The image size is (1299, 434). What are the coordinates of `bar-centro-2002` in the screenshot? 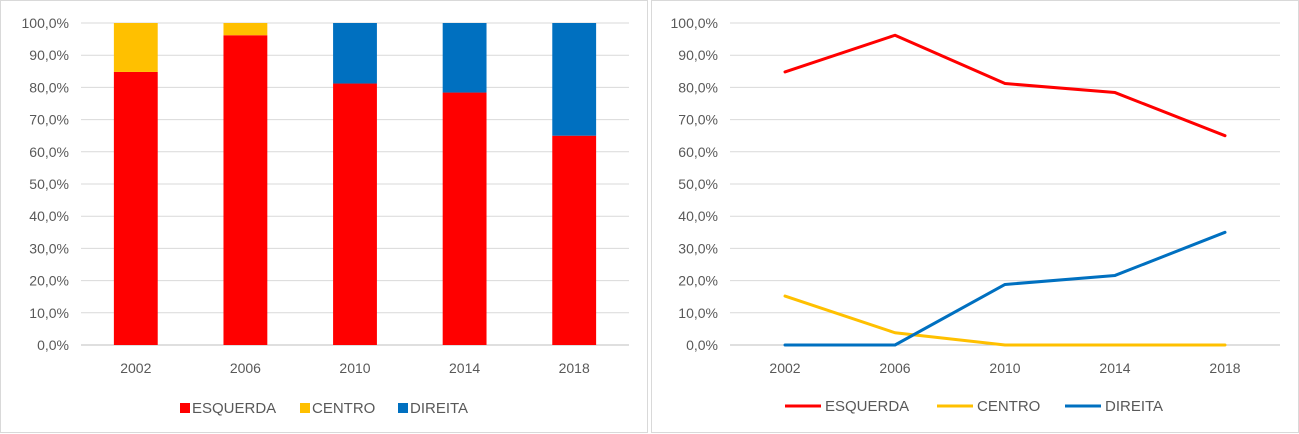 It's located at (135, 47).